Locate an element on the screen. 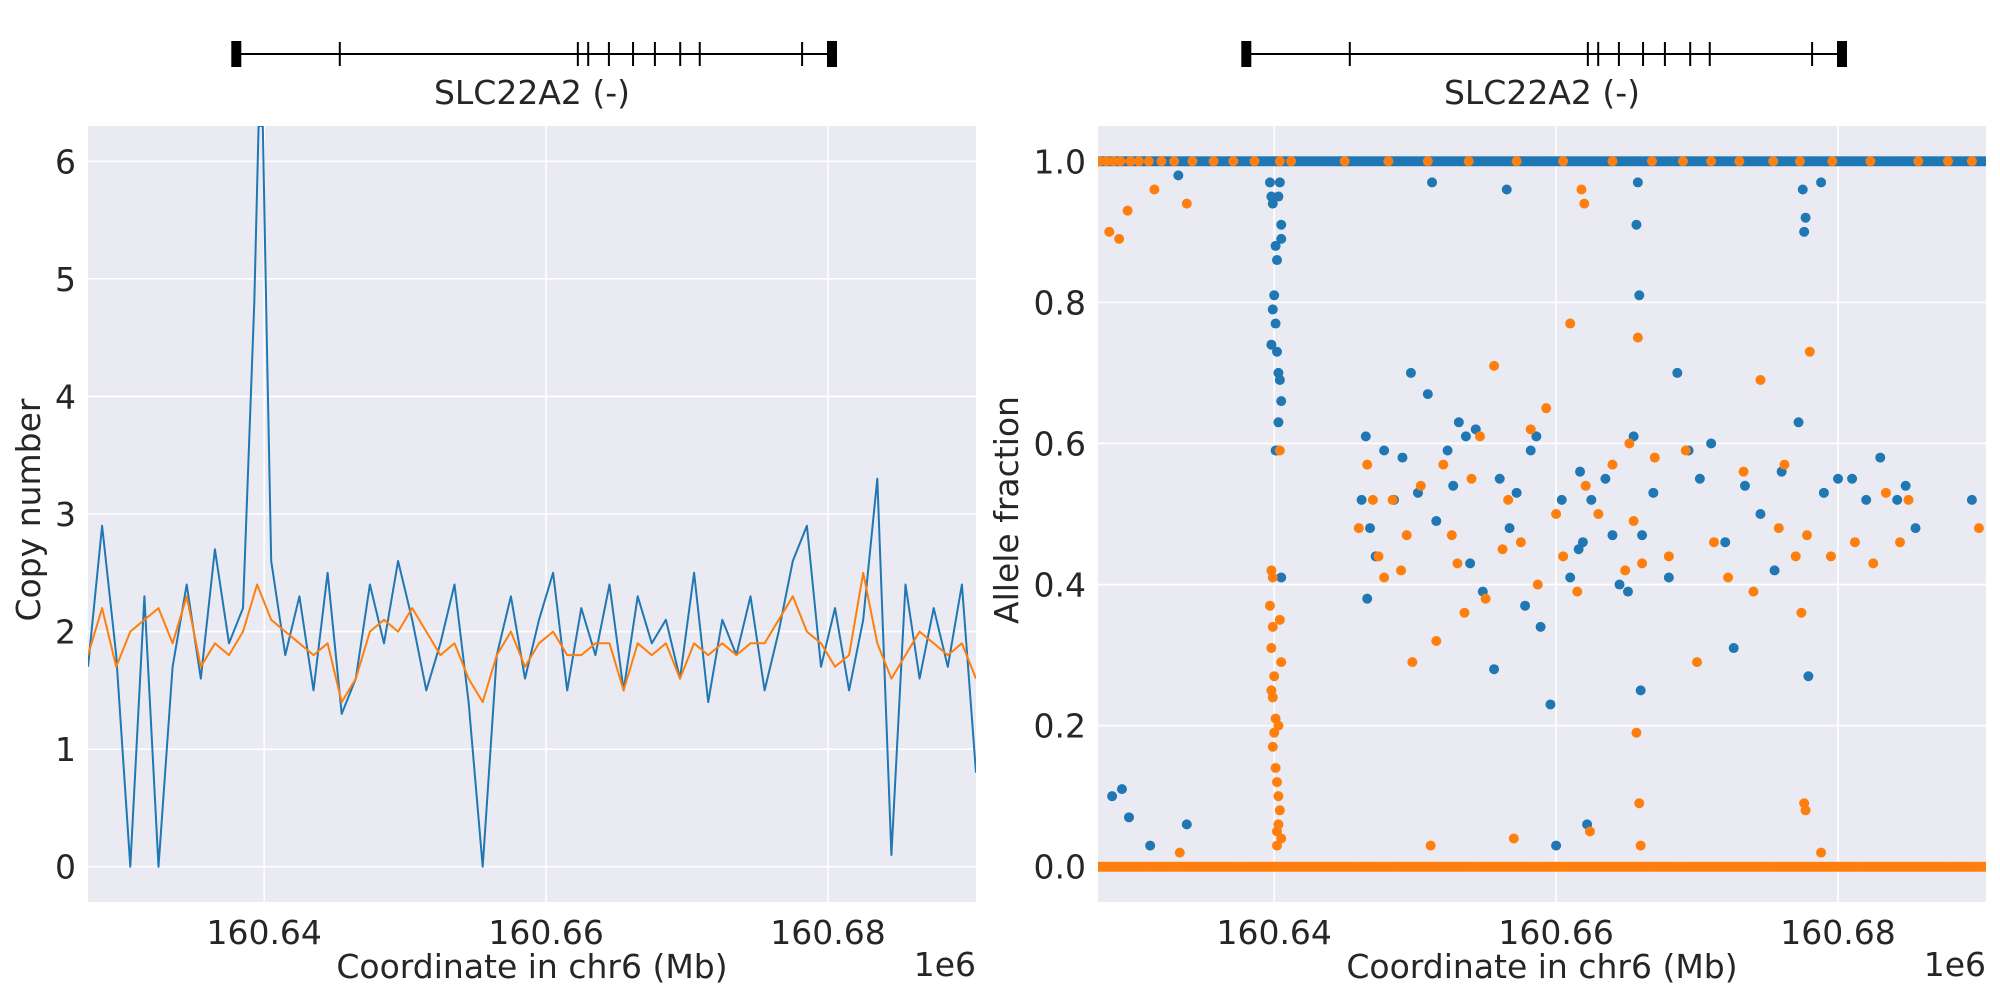  y-tick-label: 0.0 is located at coordinates (1060, 867).